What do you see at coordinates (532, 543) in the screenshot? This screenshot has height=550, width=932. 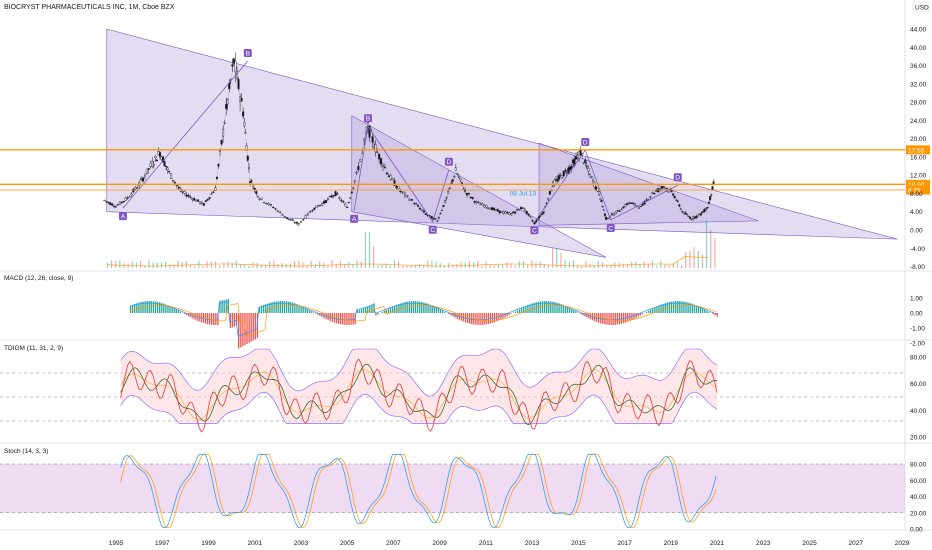 I see `time-tick-label: 2013` at bounding box center [532, 543].